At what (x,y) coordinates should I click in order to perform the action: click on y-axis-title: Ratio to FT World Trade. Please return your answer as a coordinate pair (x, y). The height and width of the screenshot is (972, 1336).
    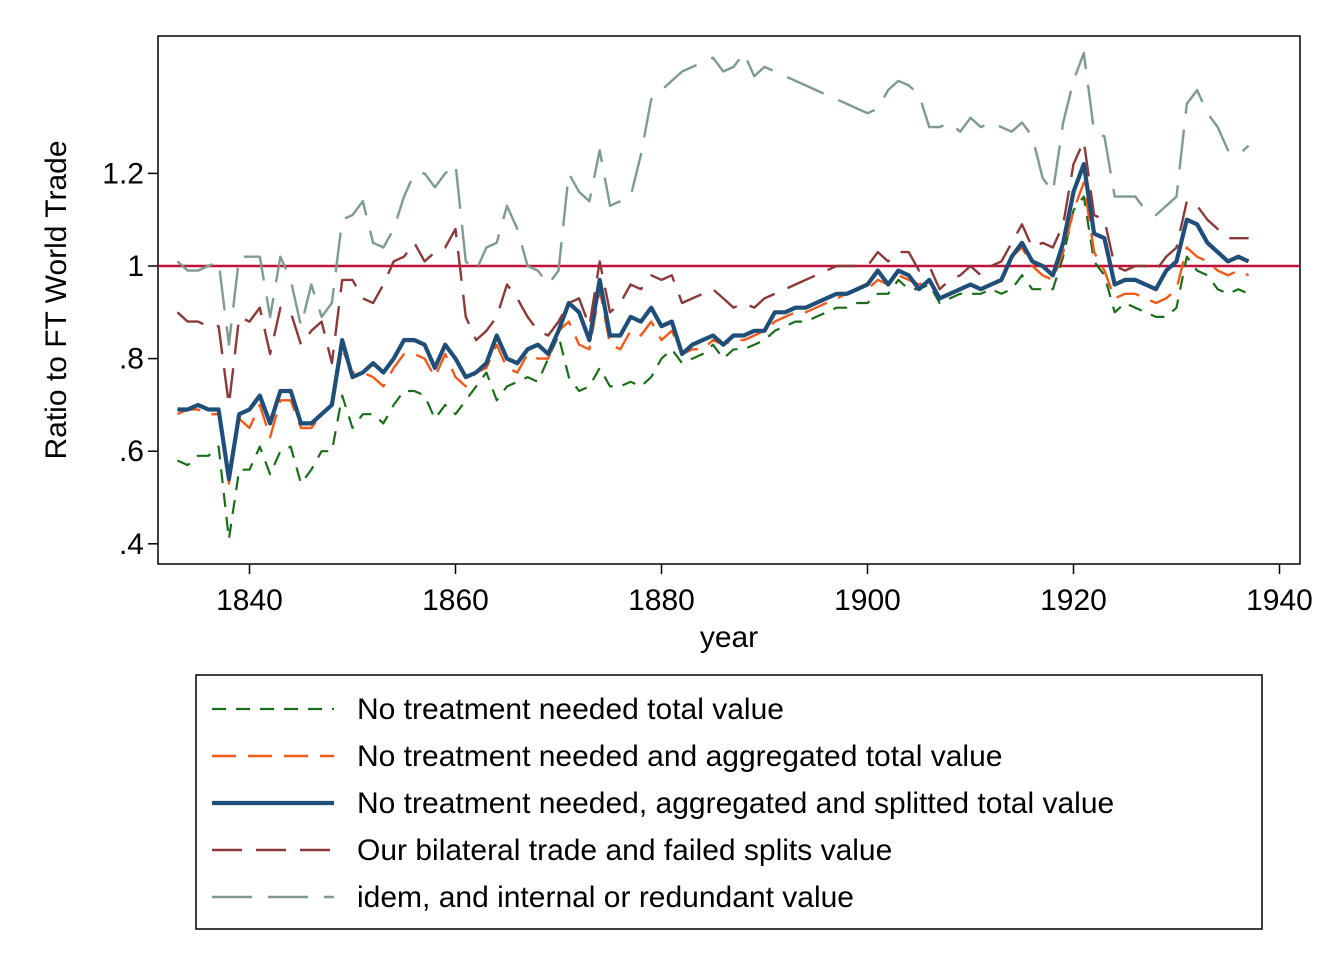
    Looking at the image, I should click on (56, 299).